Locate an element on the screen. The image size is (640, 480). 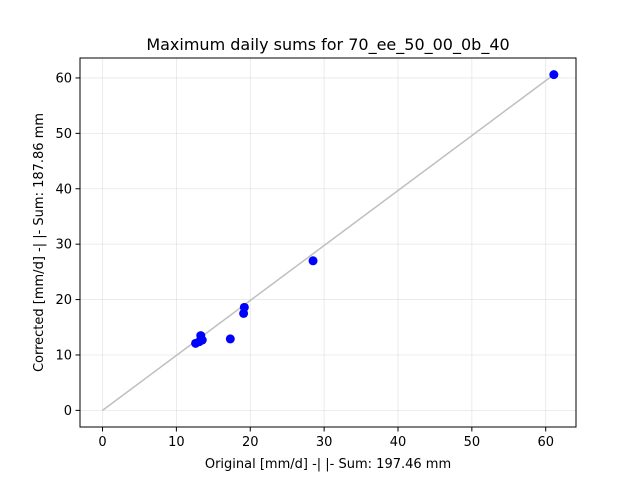
y-axis-ticks: 0 10 20 30 40 50 60 is located at coordinates (67, 245).